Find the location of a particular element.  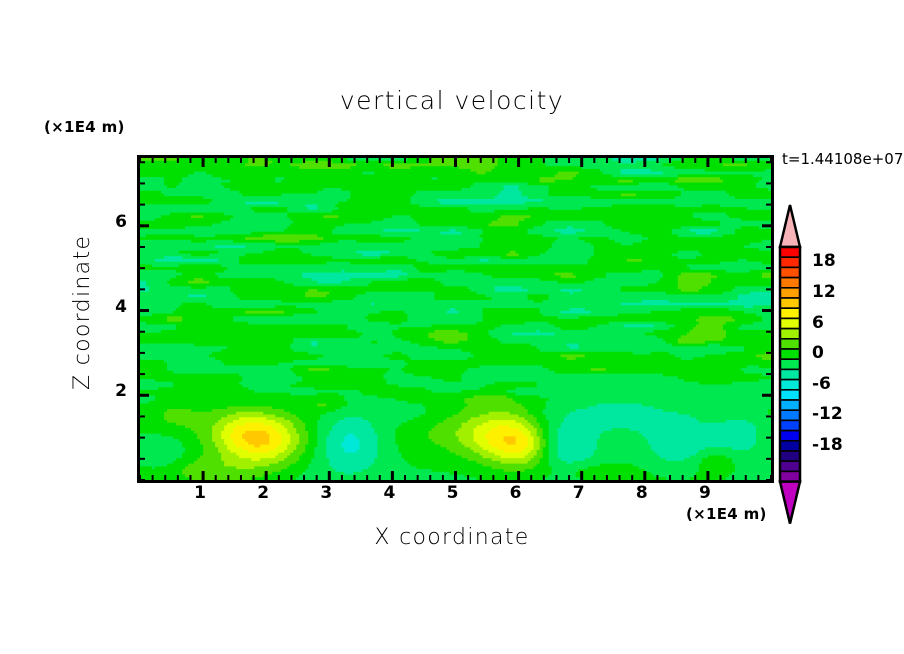

colorbar-label-neg6: -6 is located at coordinates (821, 383).